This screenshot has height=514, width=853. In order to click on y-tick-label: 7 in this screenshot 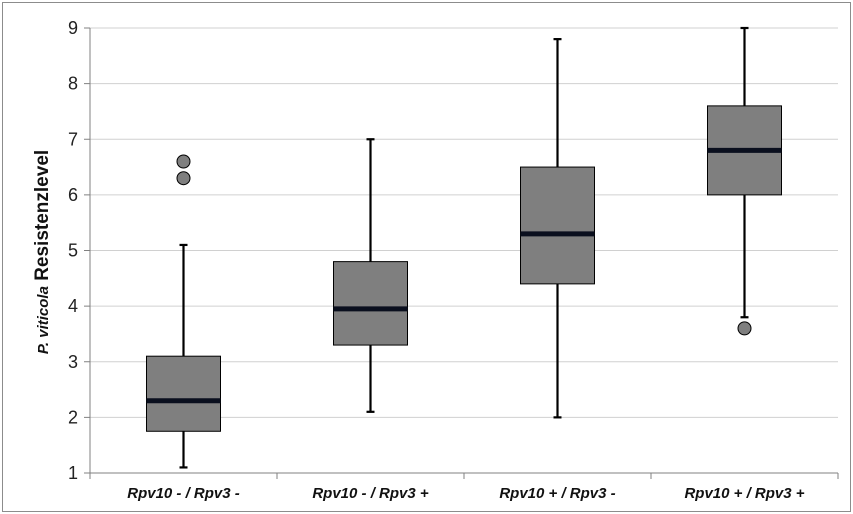, I will do `click(73, 139)`.